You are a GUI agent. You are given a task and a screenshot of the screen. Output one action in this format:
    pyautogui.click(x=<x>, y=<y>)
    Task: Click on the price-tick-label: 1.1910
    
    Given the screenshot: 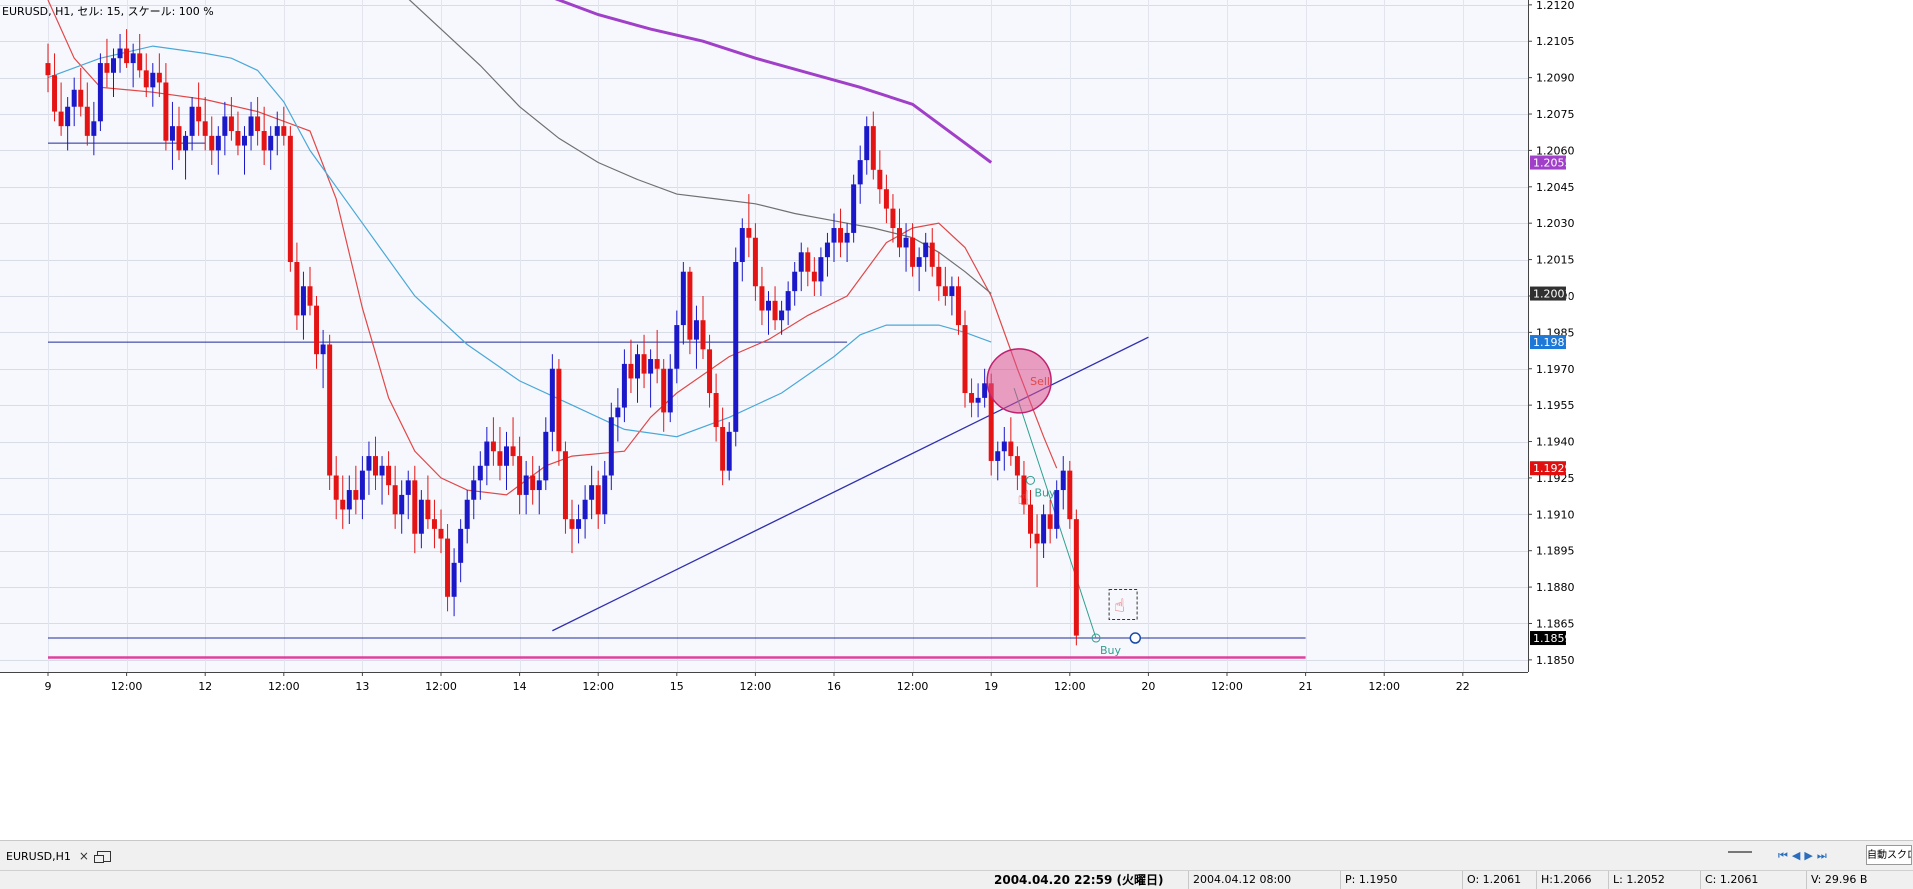 What is the action you would take?
    pyautogui.click(x=1555, y=514)
    